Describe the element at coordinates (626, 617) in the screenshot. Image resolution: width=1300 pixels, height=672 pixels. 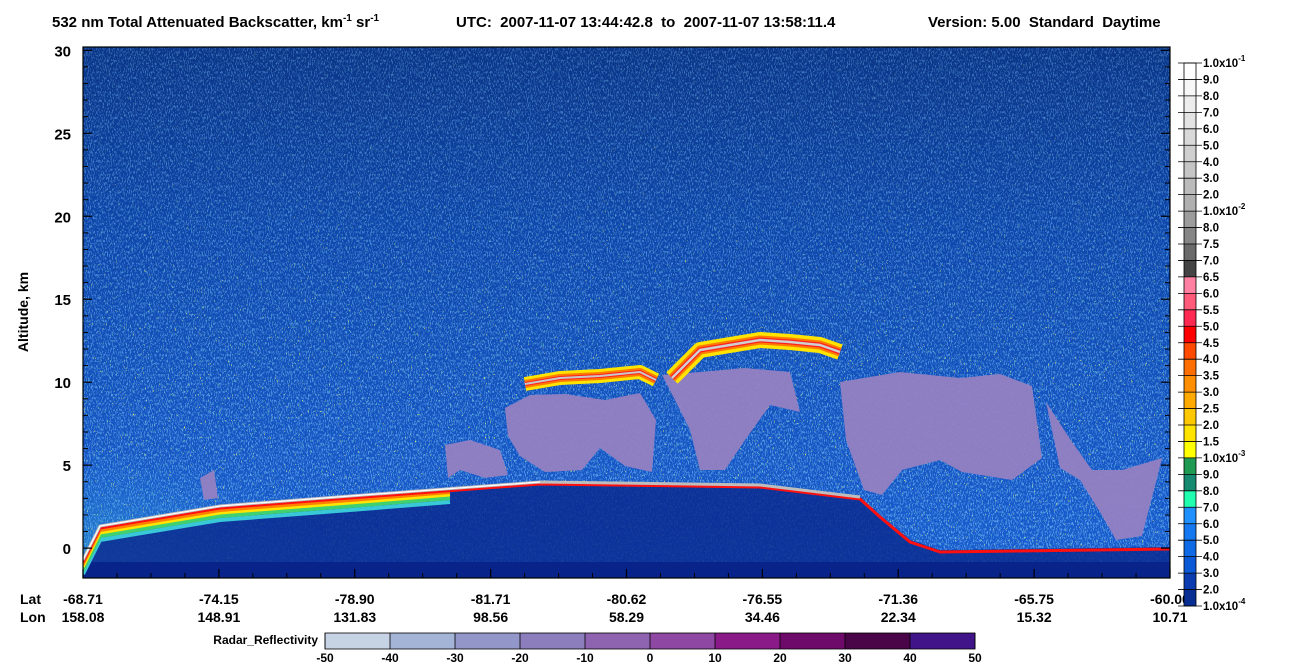
I see `x-tick-label: 58.29` at that location.